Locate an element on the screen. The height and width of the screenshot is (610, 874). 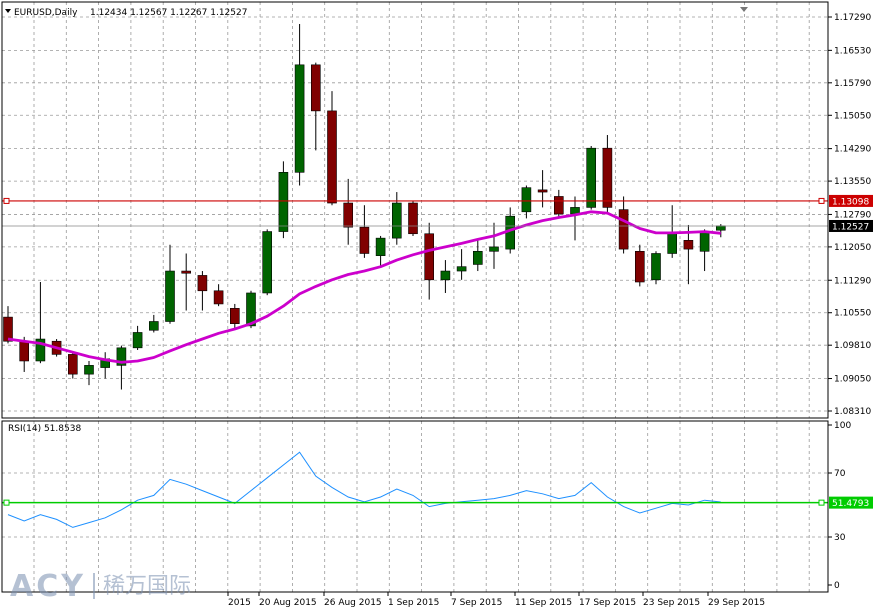
date-tick-label: 23 Sep 2015 is located at coordinates (671, 603).